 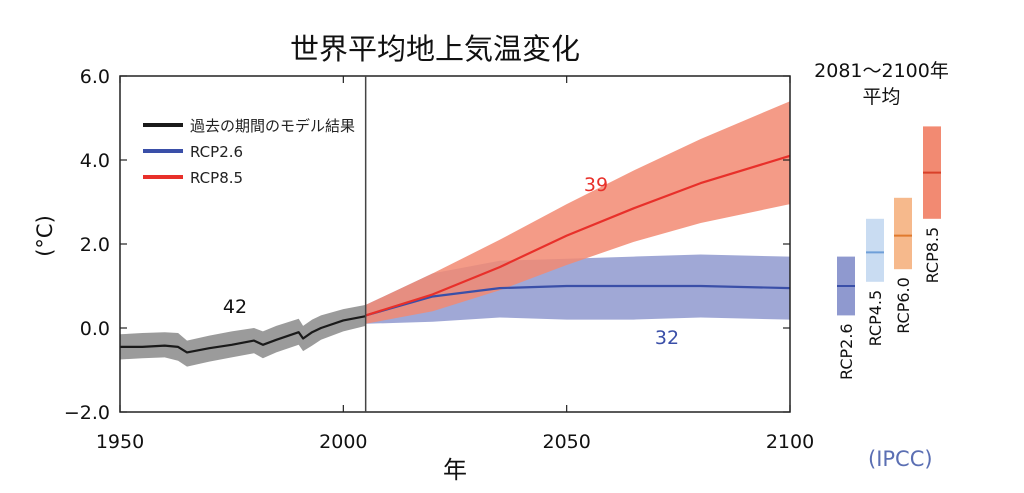 What do you see at coordinates (790, 442) in the screenshot?
I see `x-tick-label: 2100` at bounding box center [790, 442].